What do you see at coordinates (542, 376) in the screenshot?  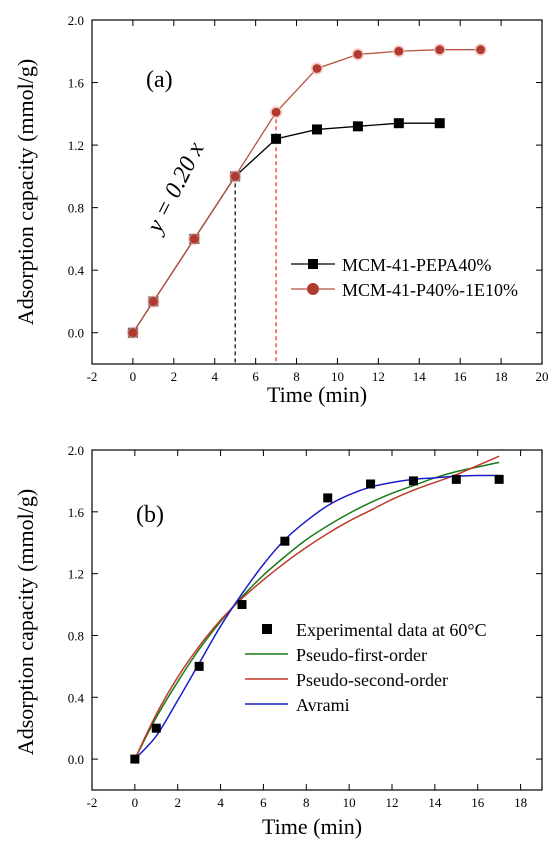 I see `x-tick-label: 20` at bounding box center [542, 376].